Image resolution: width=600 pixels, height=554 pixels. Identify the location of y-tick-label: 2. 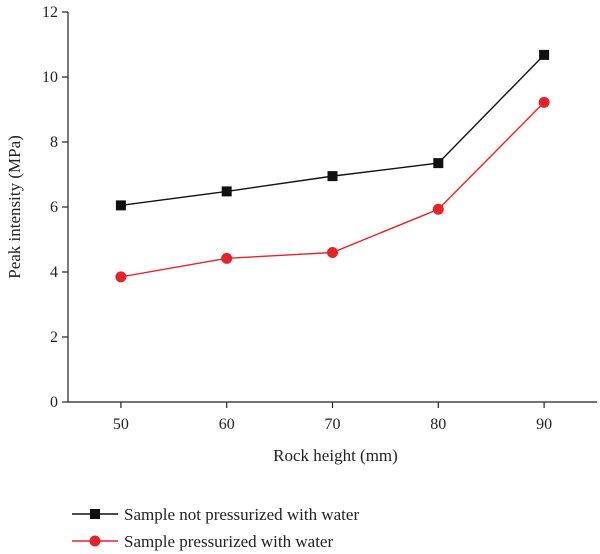
(54, 337).